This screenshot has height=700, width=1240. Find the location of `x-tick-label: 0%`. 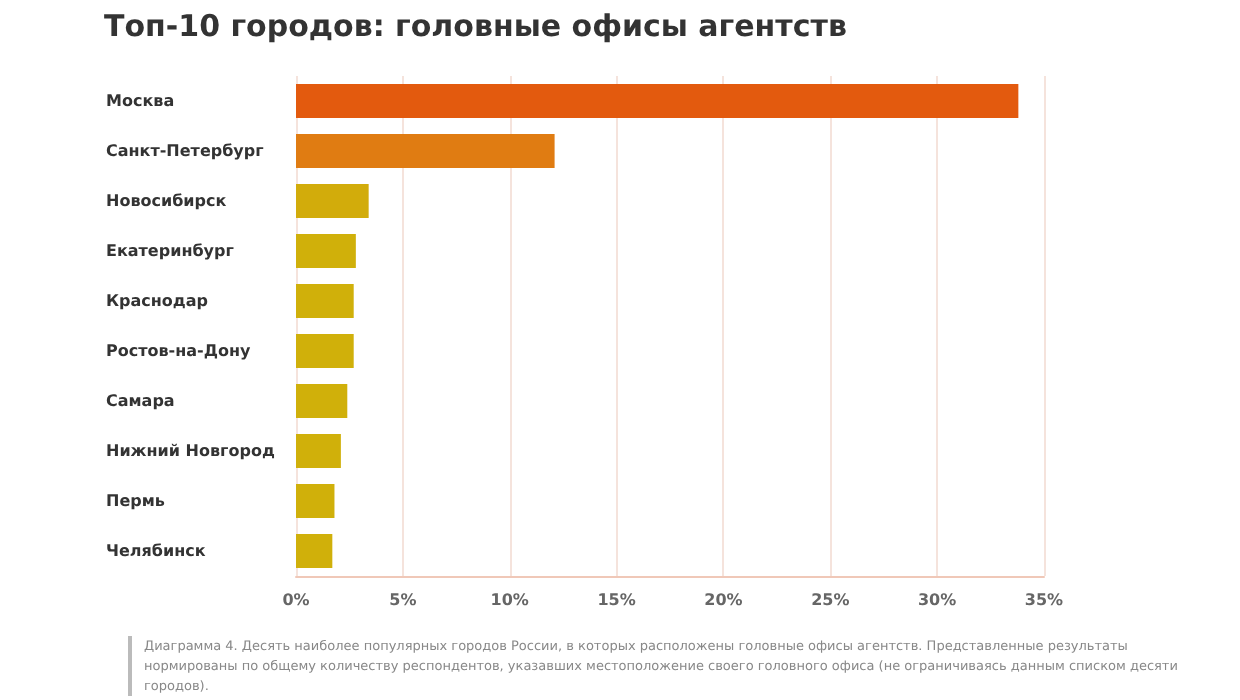

x-tick-label: 0% is located at coordinates (296, 600).